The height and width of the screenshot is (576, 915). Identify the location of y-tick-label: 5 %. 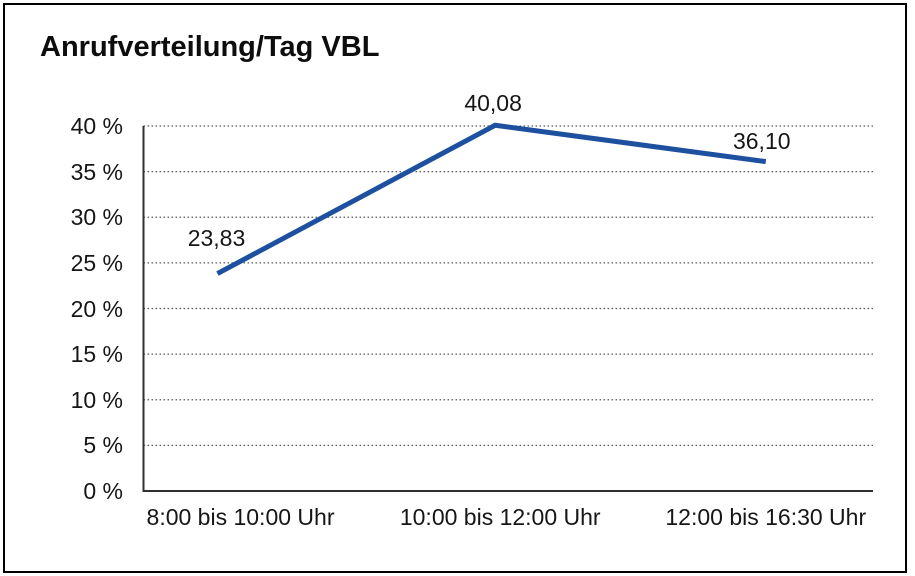
(103, 445).